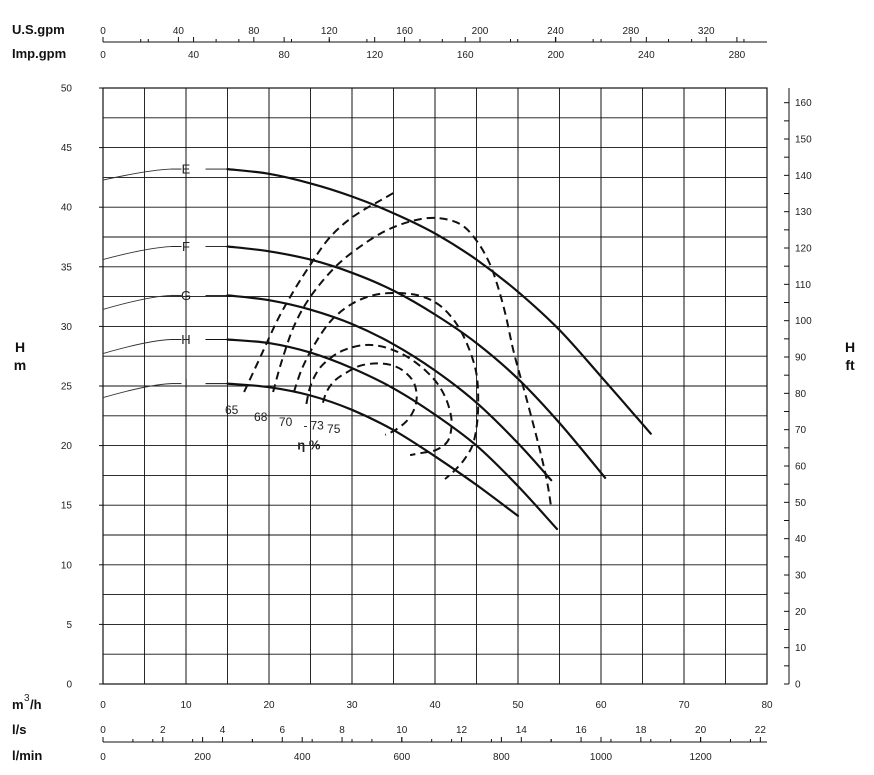 This screenshot has width=874, height=775. Describe the element at coordinates (67, 565) in the screenshot. I see `y-left-tick-label: 10` at that location.